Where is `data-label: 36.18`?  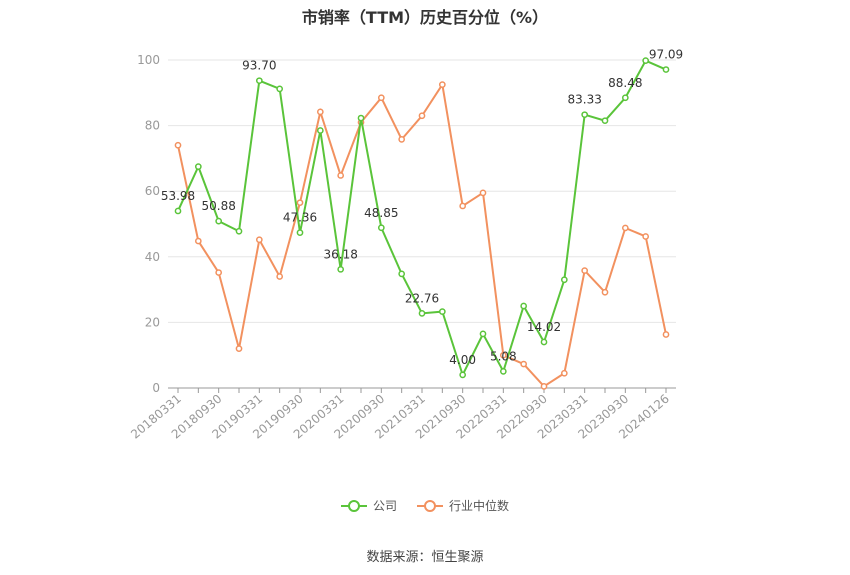
data-label: 36.18 is located at coordinates (340, 254).